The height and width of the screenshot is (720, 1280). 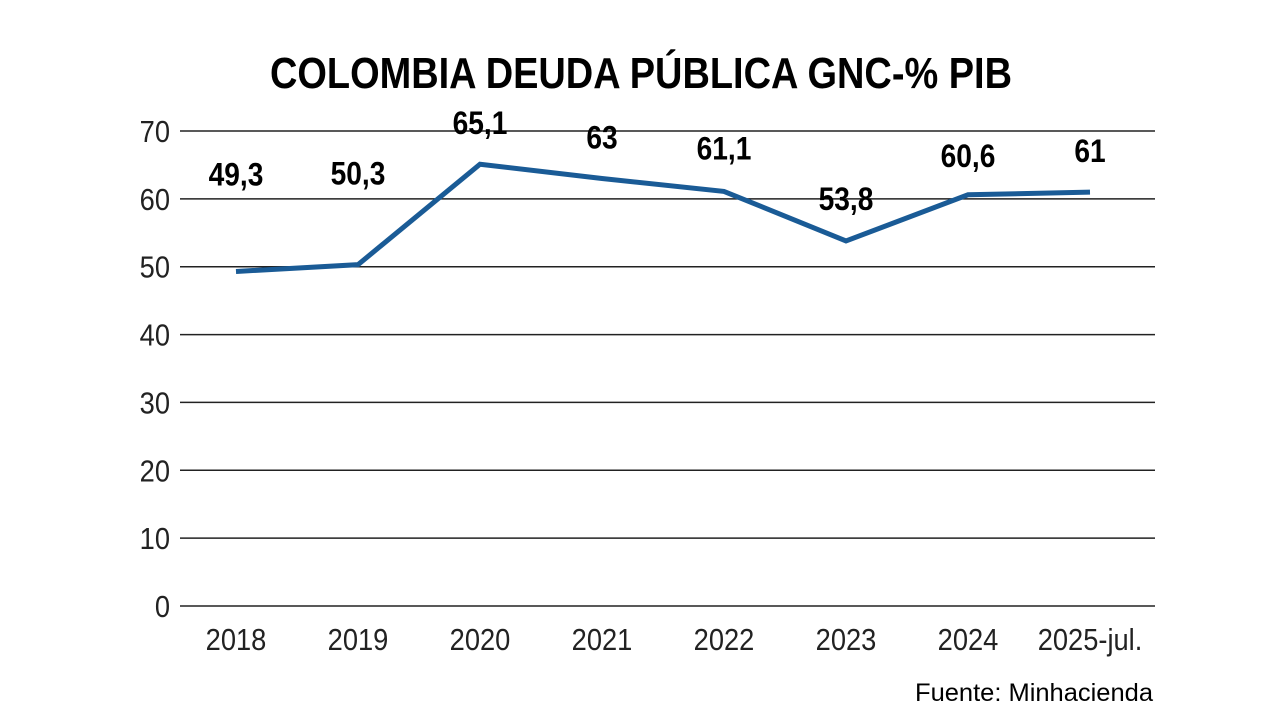 I want to click on x-tick-label: 2025-jul., so click(x=1090, y=640).